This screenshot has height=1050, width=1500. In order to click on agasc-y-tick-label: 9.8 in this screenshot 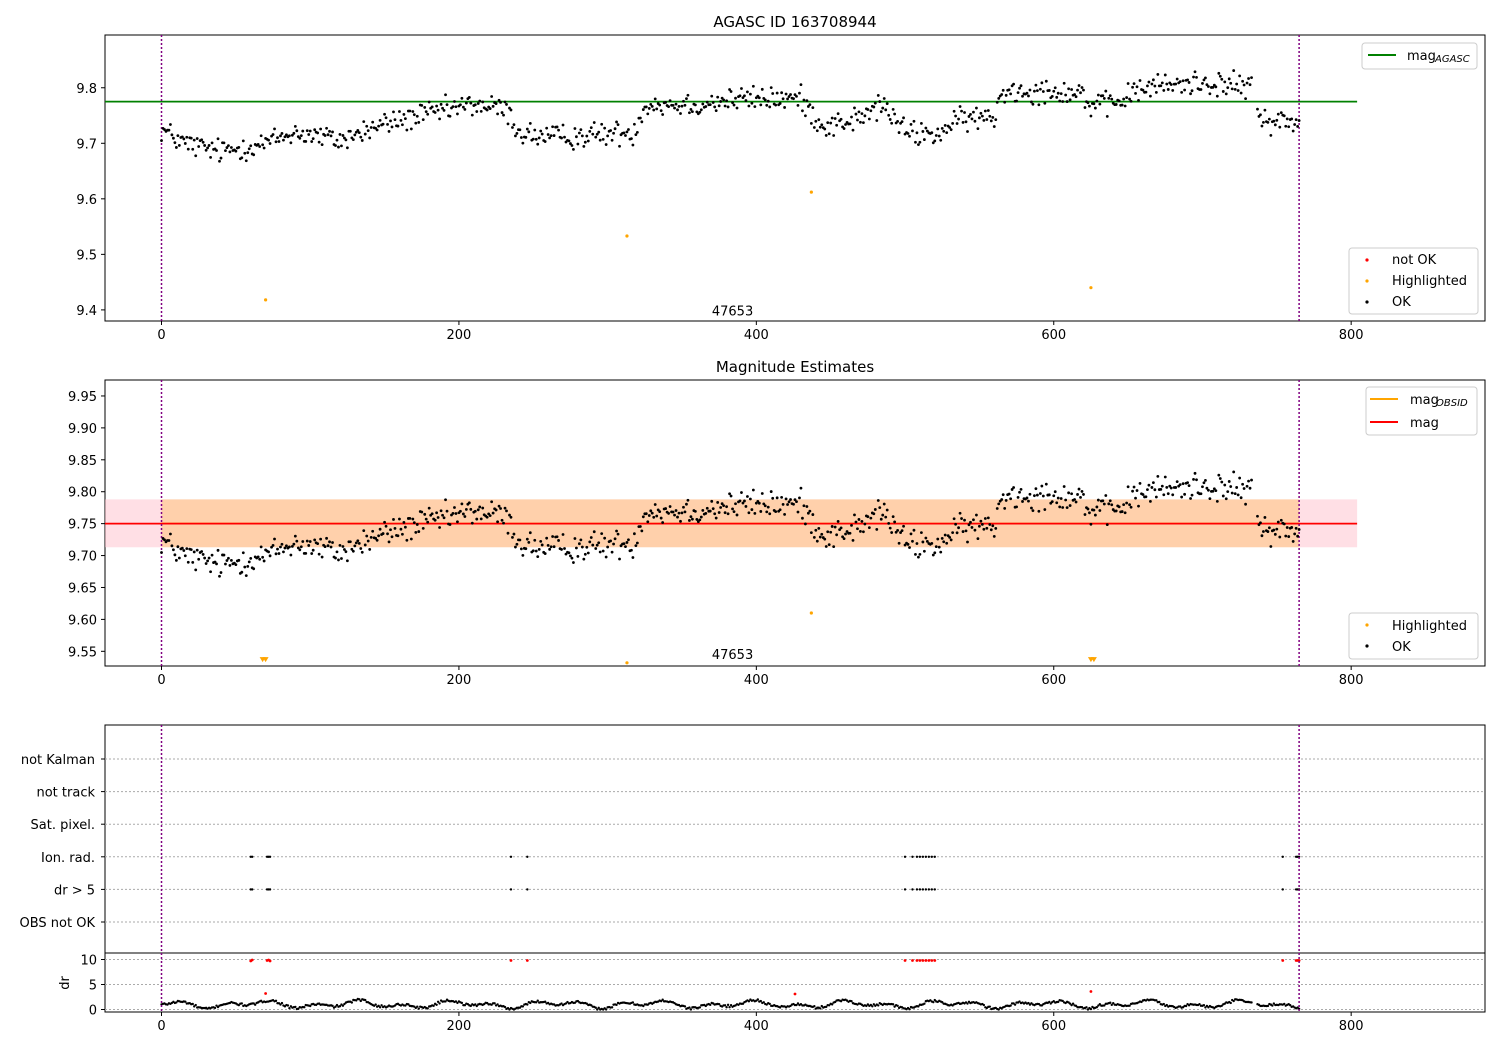, I will do `click(86, 89)`.